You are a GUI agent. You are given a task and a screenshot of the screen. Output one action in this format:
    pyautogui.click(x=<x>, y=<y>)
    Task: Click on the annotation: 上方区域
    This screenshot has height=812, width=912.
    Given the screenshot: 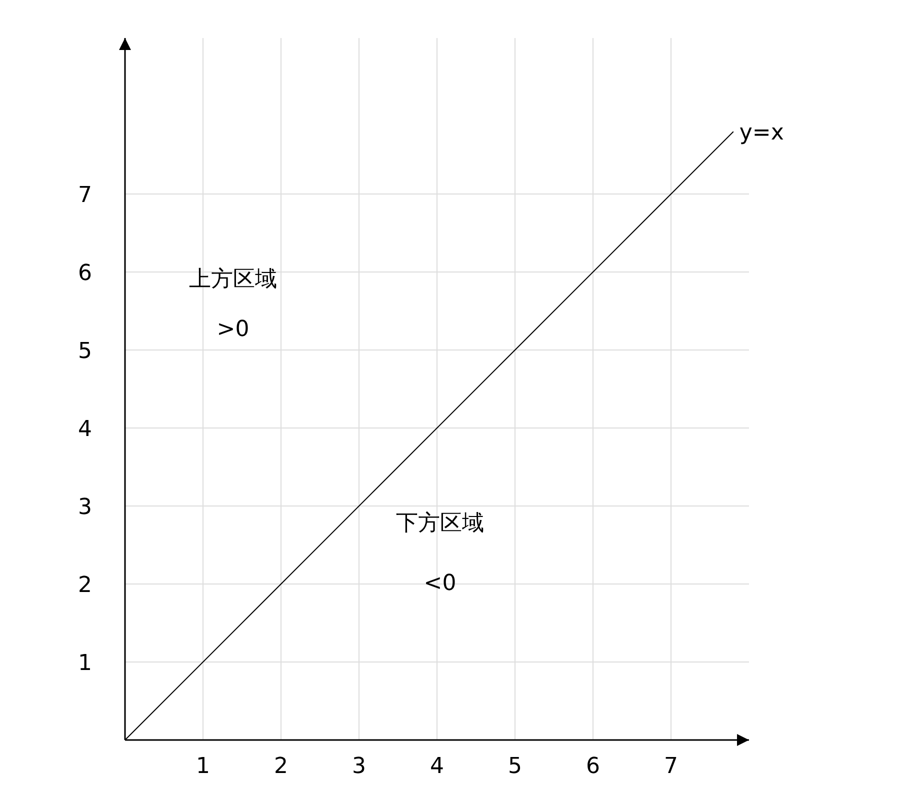 What is the action you would take?
    pyautogui.click(x=233, y=279)
    